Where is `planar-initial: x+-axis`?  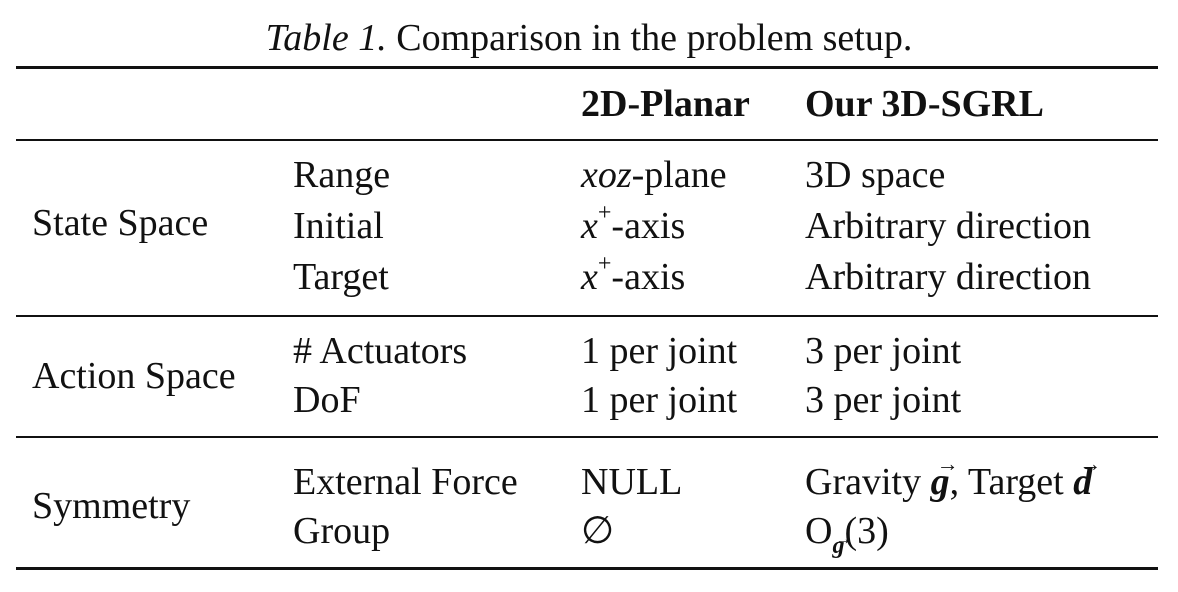 planar-initial: x+-axis is located at coordinates (633, 226).